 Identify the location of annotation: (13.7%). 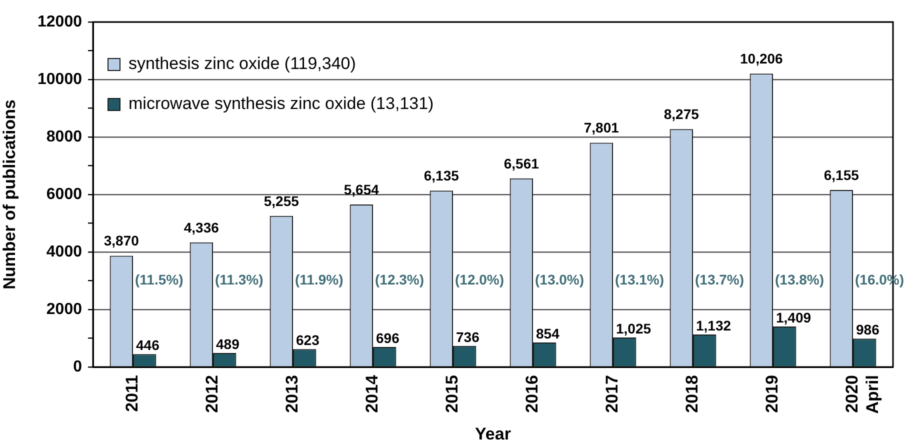
(719, 280).